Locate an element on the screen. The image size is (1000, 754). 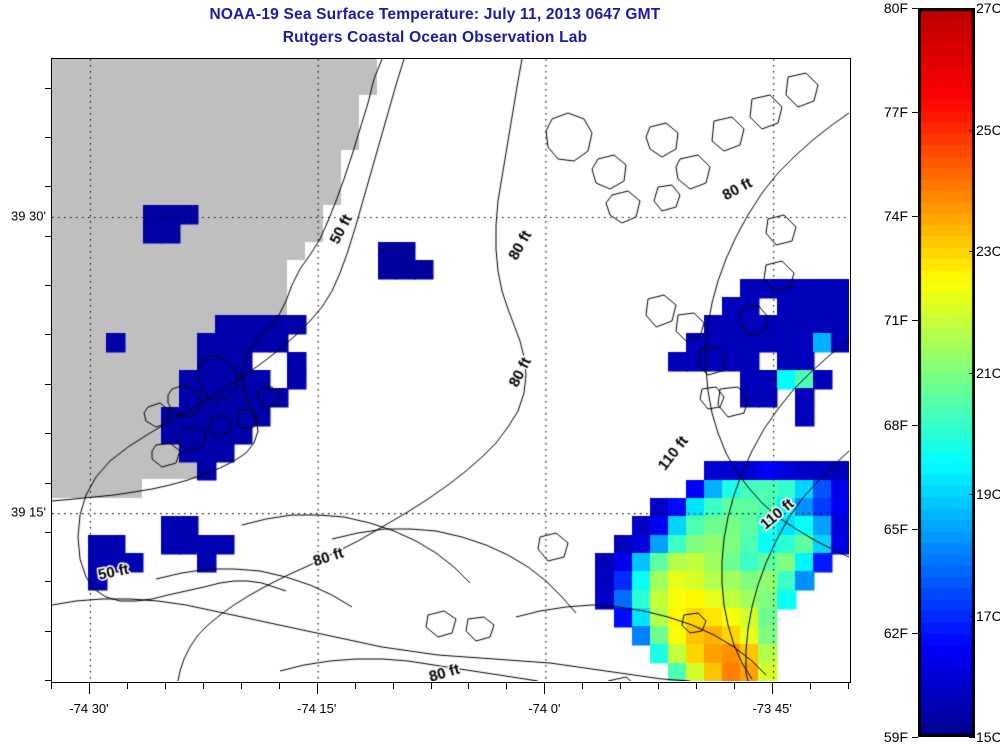
colorbar-label-celsius: 27C is located at coordinates (988, 8).